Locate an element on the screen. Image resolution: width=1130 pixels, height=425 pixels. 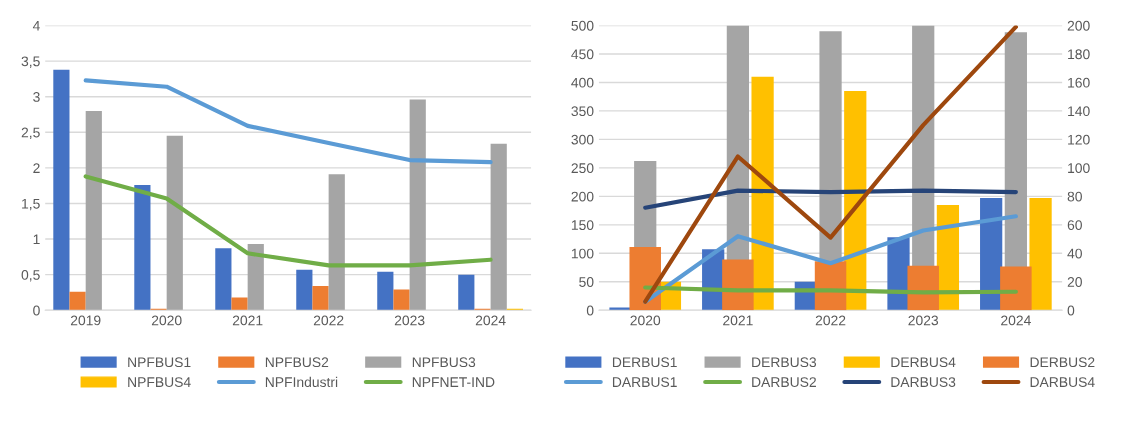
y2-tick-label: 180 is located at coordinates (1079, 54).